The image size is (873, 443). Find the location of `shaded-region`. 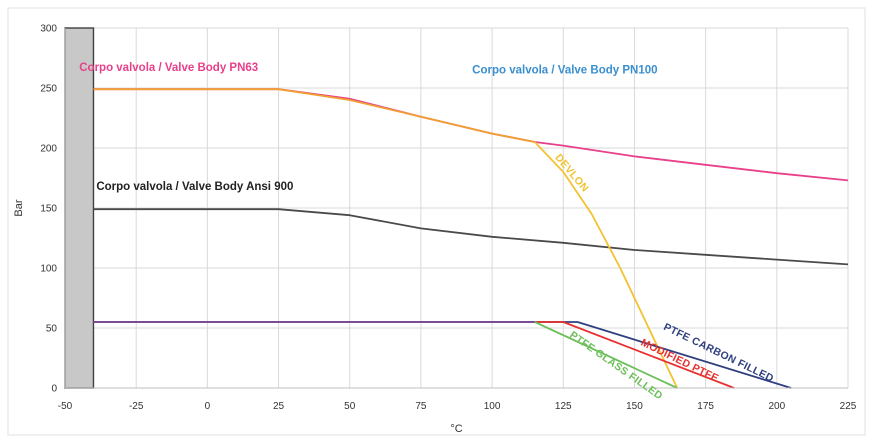

shaded-region is located at coordinates (79, 208).